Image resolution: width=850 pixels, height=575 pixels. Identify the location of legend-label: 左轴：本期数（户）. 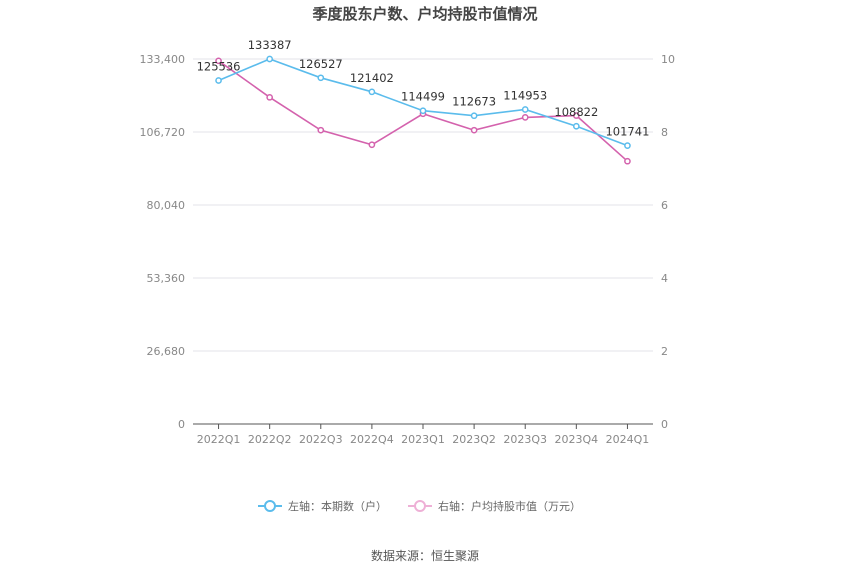
(337, 506).